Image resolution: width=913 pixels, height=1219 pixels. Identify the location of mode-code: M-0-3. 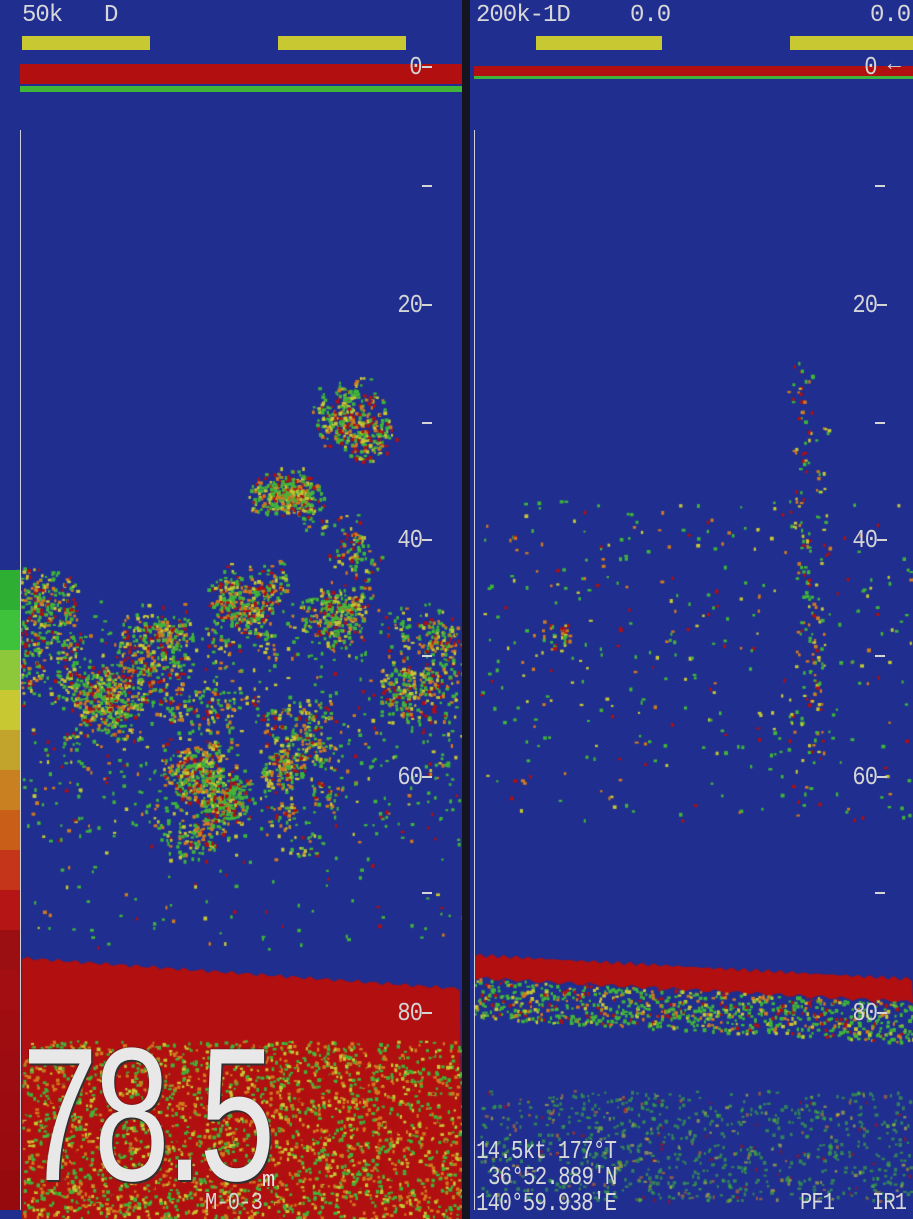
(234, 1203).